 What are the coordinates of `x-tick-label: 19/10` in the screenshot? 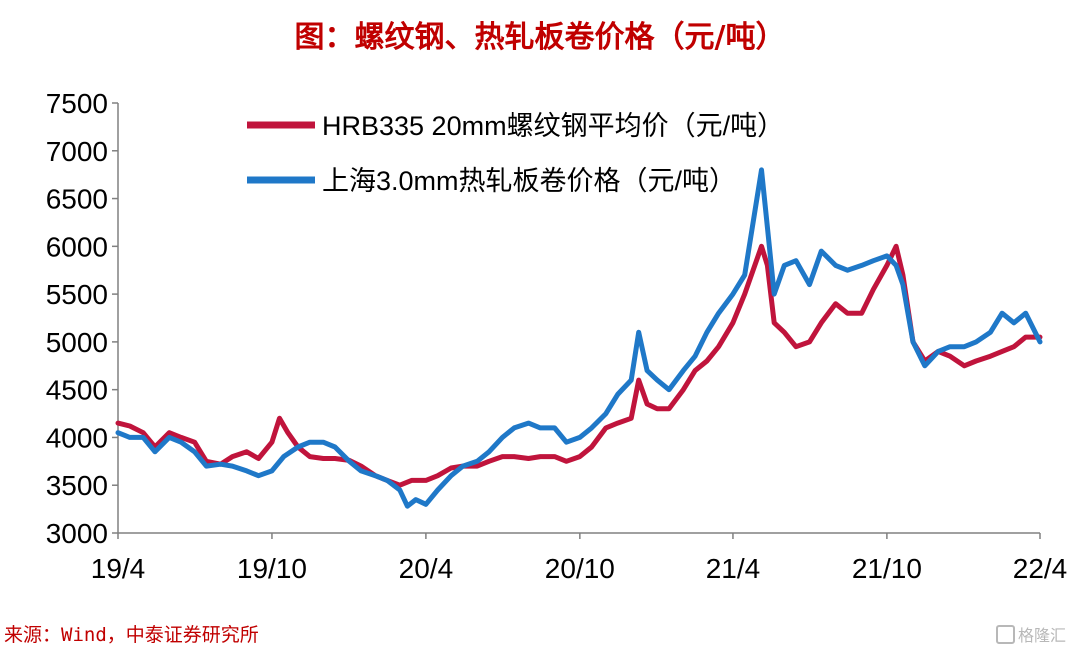 It's located at (272, 568).